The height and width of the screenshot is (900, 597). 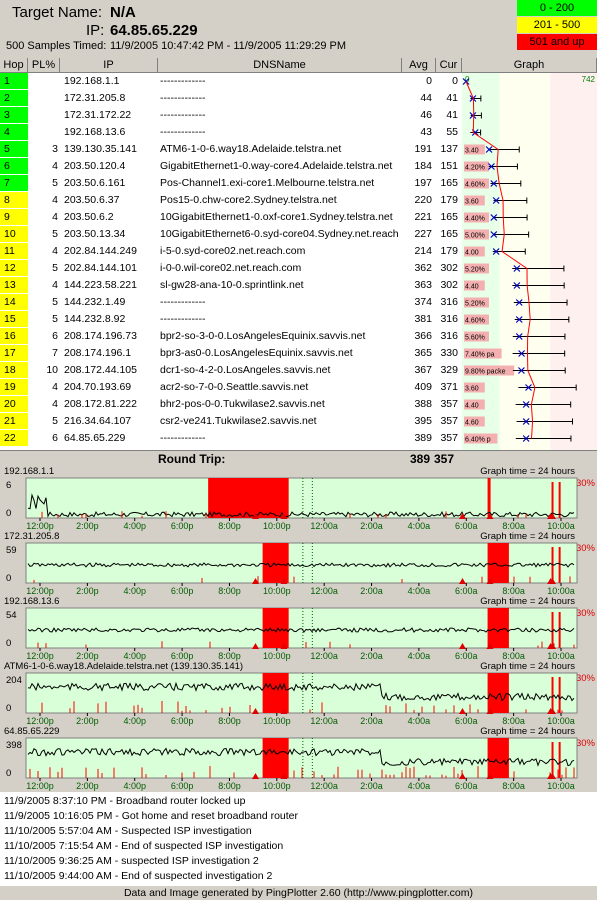 I want to click on cur-latency: 371, so click(x=449, y=387).